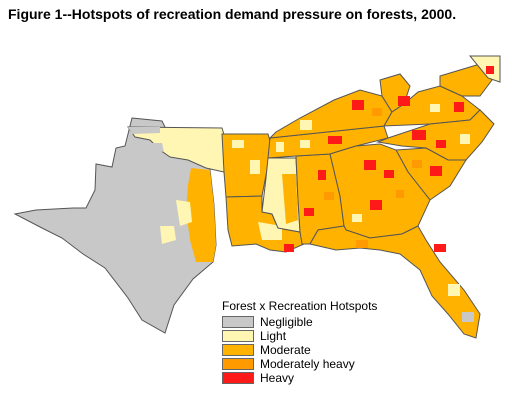 The width and height of the screenshot is (531, 400). I want to click on legend-label: Moderate, so click(285, 350).